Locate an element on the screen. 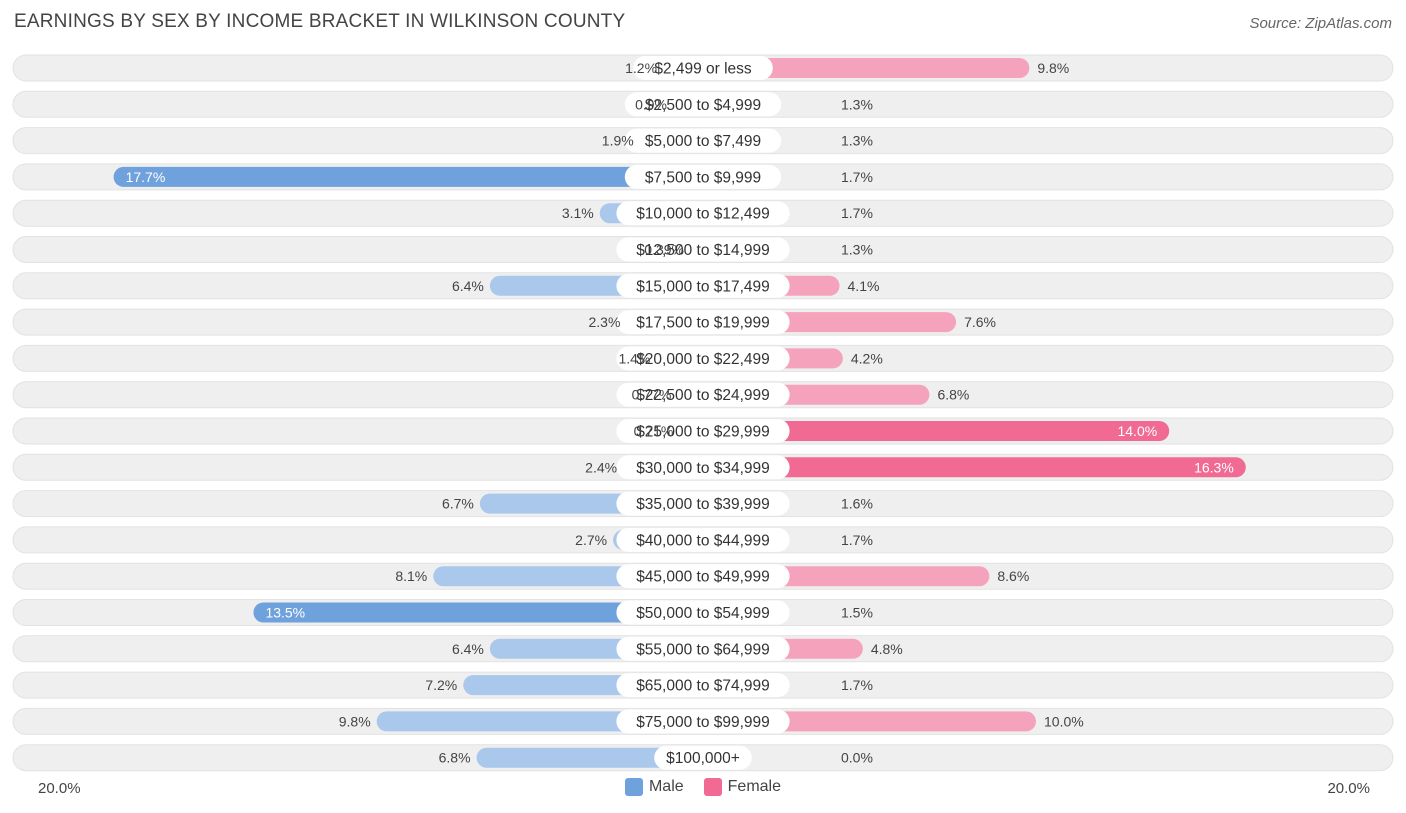 This screenshot has width=1406, height=813. value-label-female: 6.8% is located at coordinates (953, 395).